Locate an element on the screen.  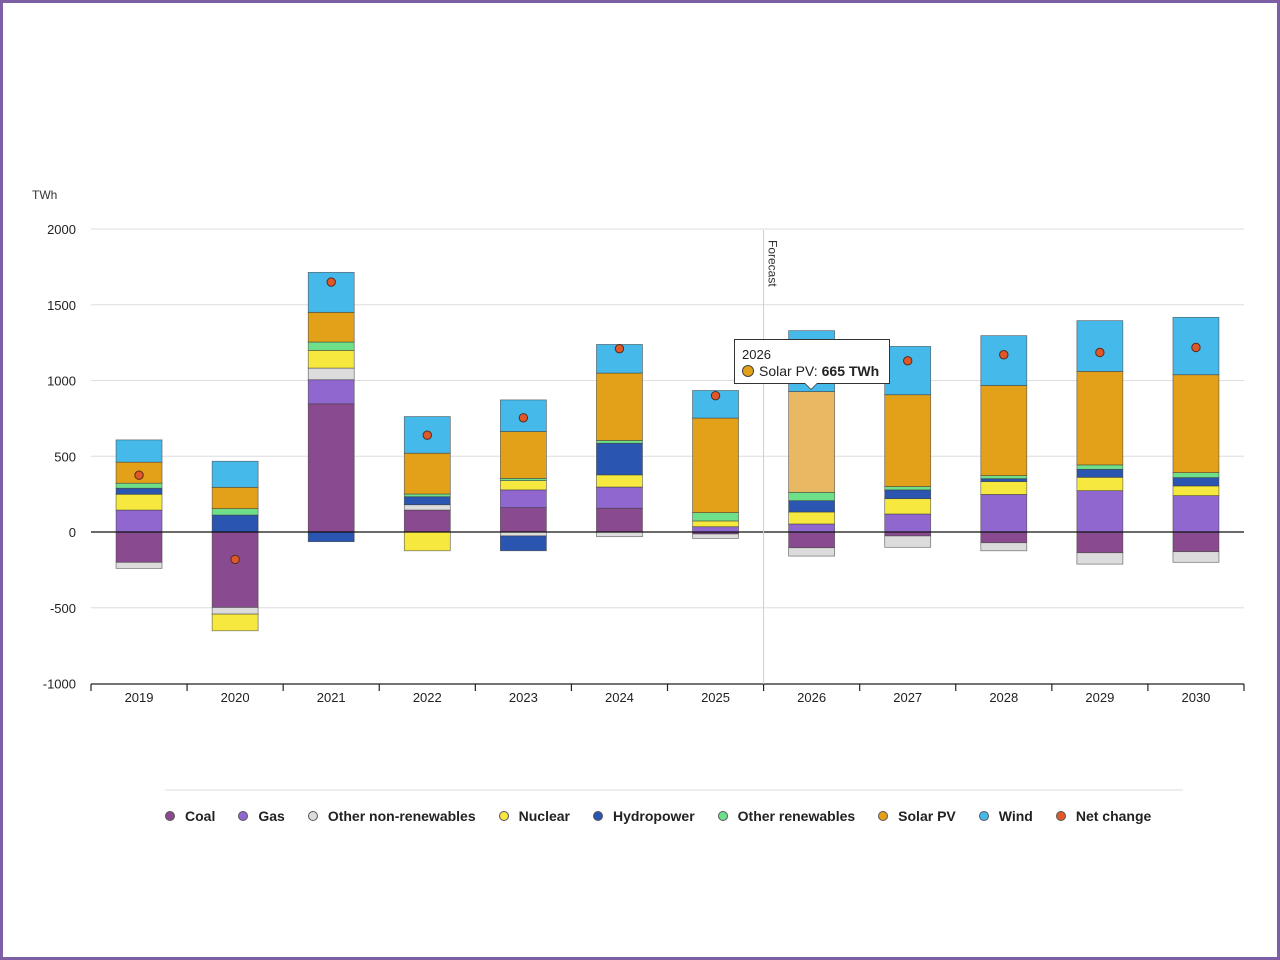
bar-segment-solar-pv-2024 is located at coordinates (619, 406).